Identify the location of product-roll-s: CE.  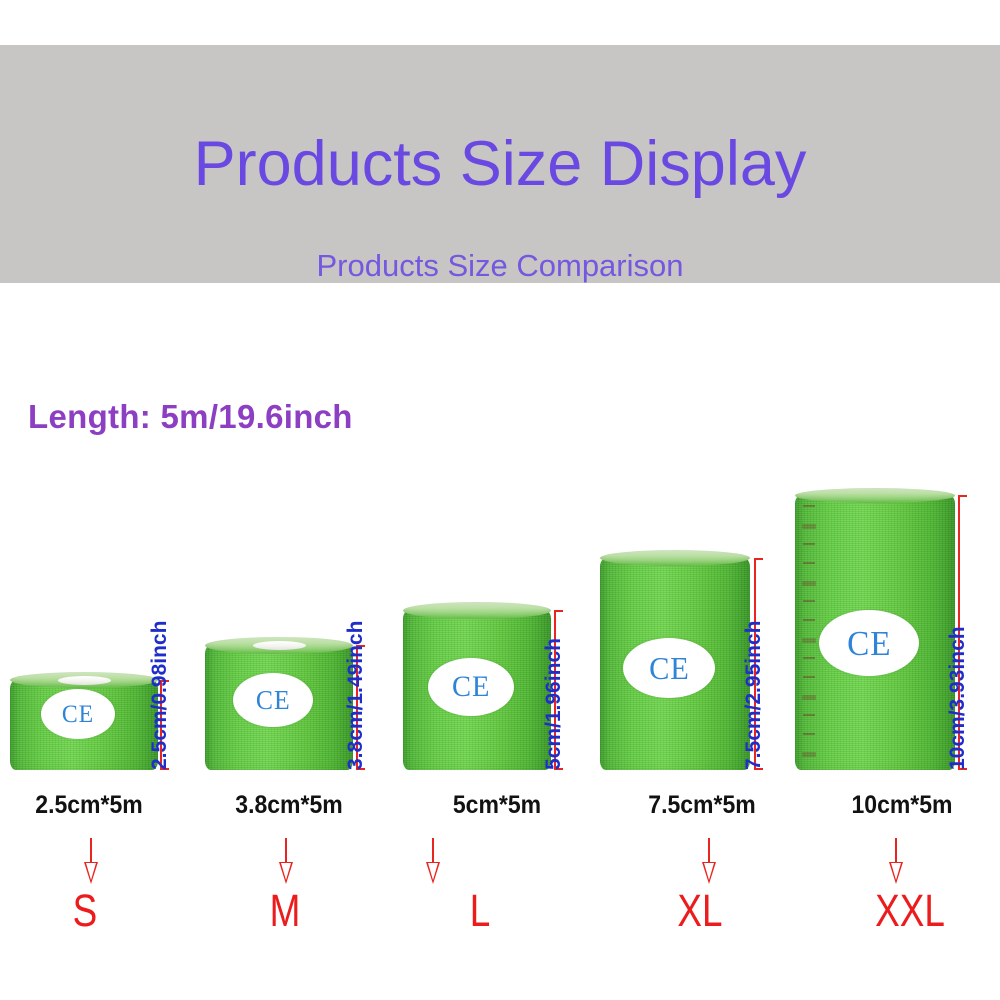
(84, 721).